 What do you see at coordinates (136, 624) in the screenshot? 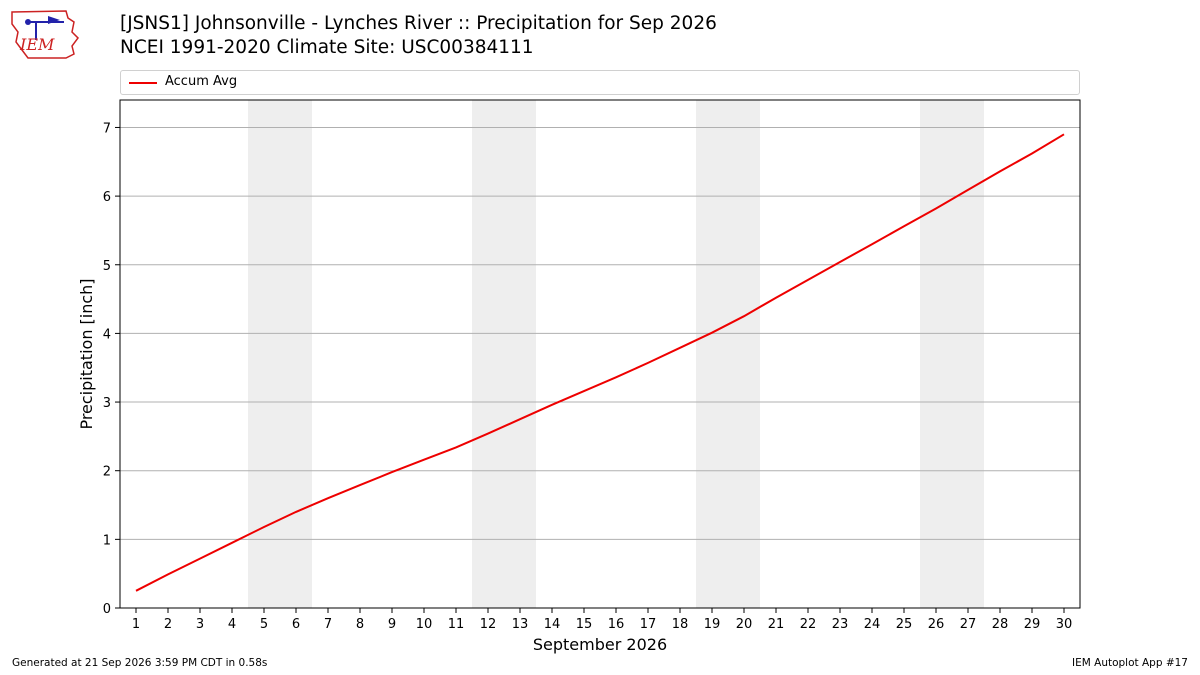
I see `x-tick-label: 1` at bounding box center [136, 624].